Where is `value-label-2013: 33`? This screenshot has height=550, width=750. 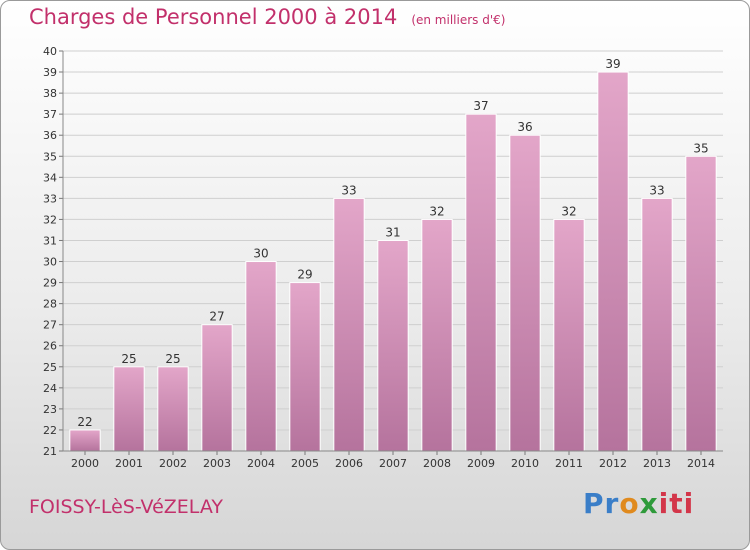 value-label-2013: 33 is located at coordinates (656, 190).